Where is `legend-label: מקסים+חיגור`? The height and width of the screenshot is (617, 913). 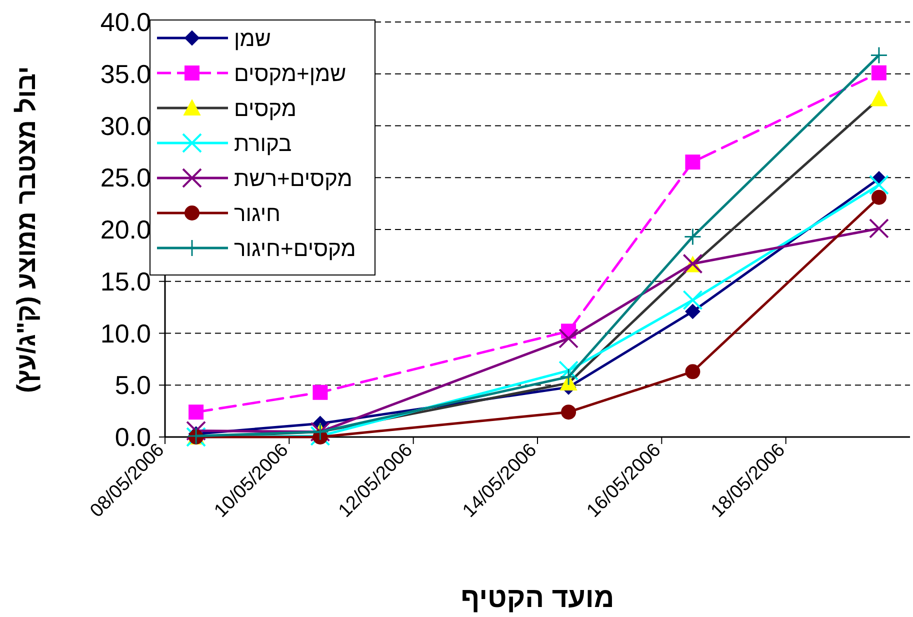 legend-label: מקסים+חיגור is located at coordinates (295, 248).